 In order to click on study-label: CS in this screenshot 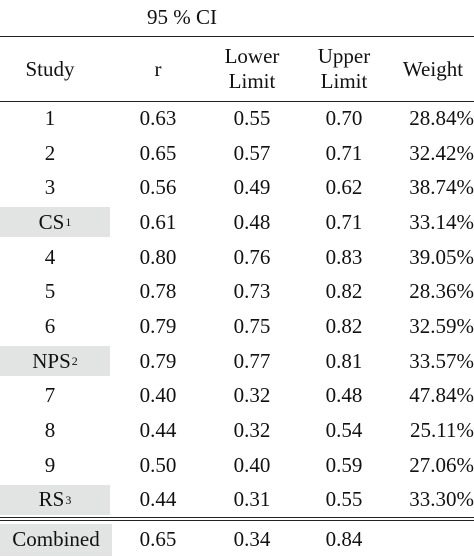, I will do `click(51, 221)`.